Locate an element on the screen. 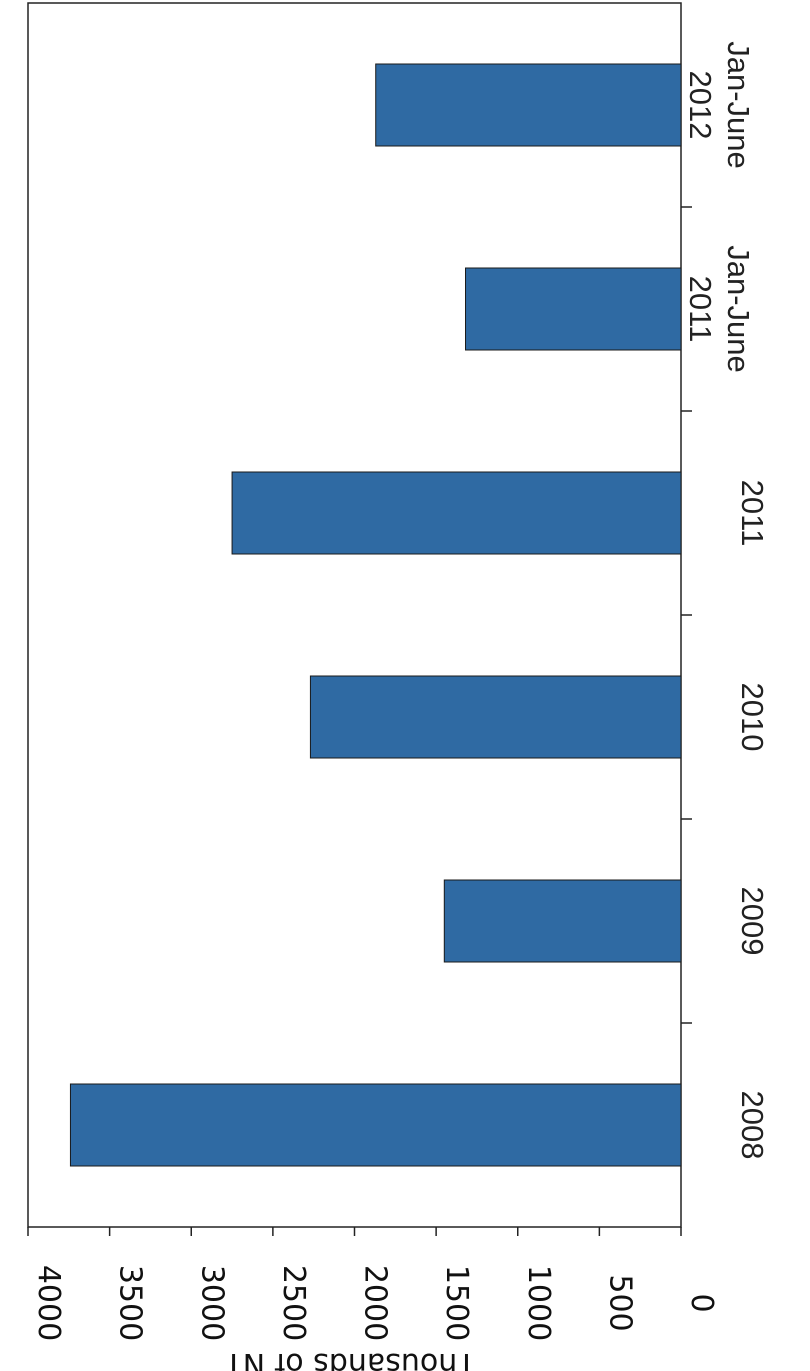  y-tick-label: 2000 is located at coordinates (375, 1303).